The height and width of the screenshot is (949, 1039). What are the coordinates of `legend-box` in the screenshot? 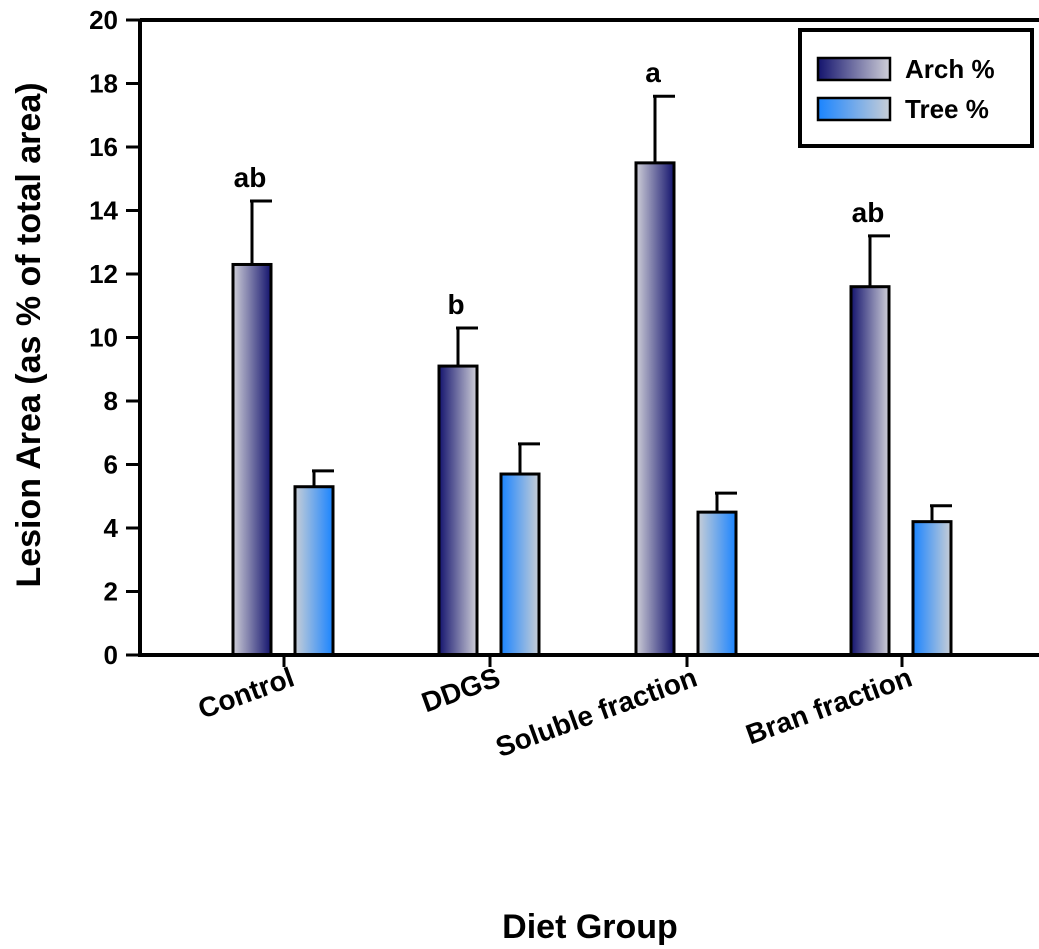 It's located at (916, 88).